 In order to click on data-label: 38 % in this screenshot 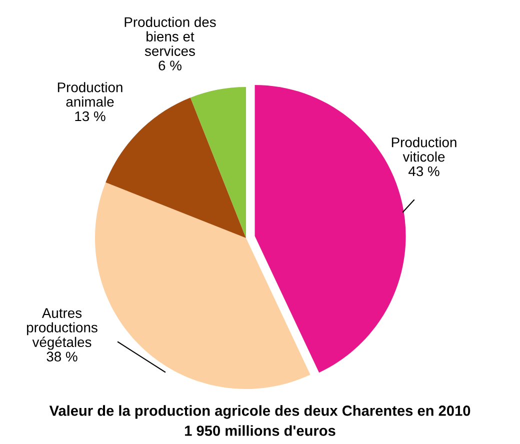, I will do `click(62, 357)`.